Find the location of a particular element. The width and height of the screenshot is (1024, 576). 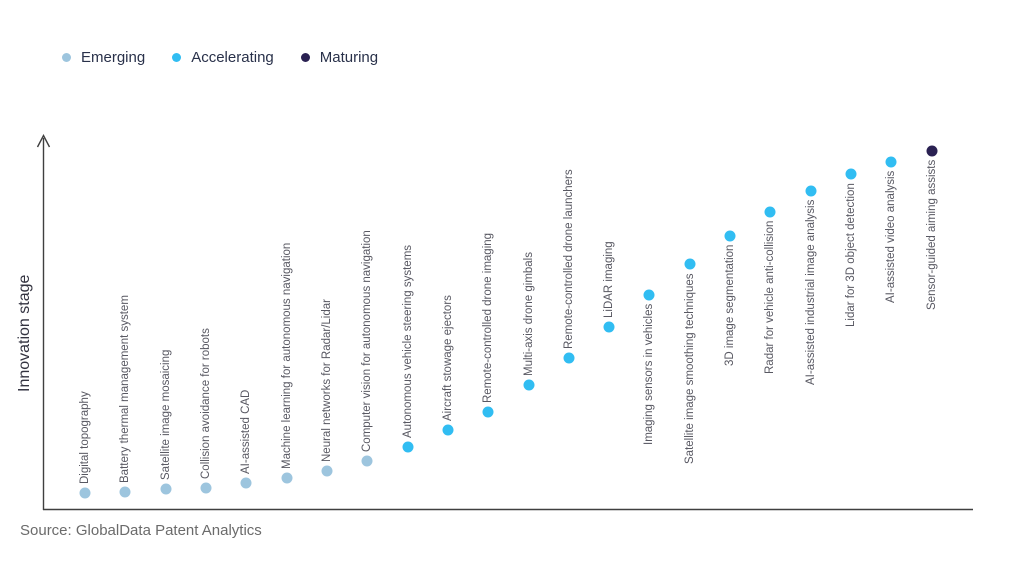

stage-legend: Emerging Accelerating Maturing is located at coordinates (220, 57).